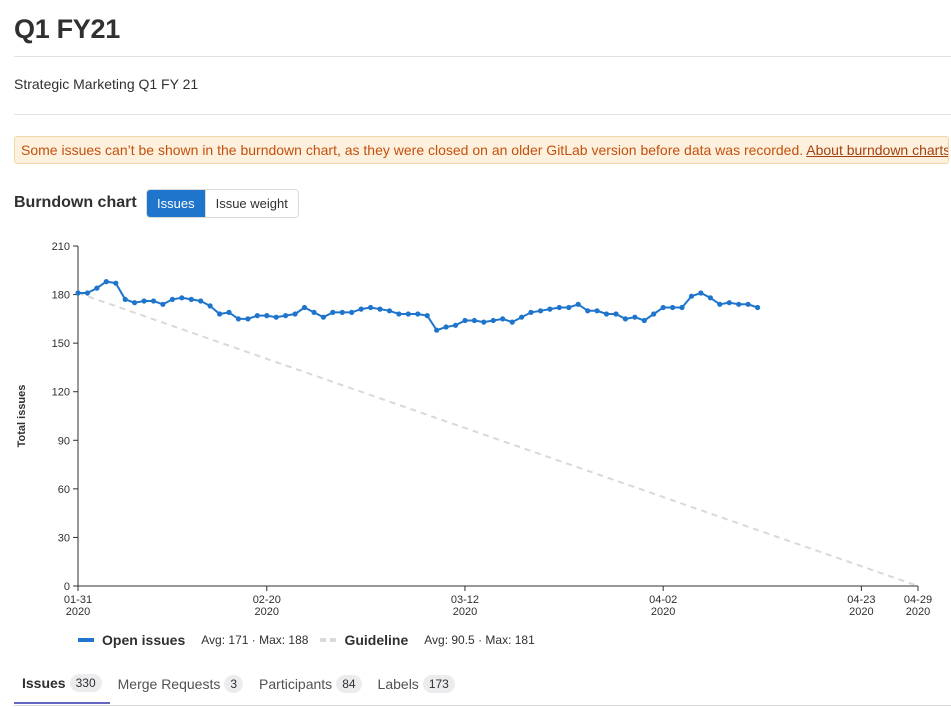 This screenshot has height=707, width=951. I want to click on tab-labels: Labels 173, so click(416, 684).